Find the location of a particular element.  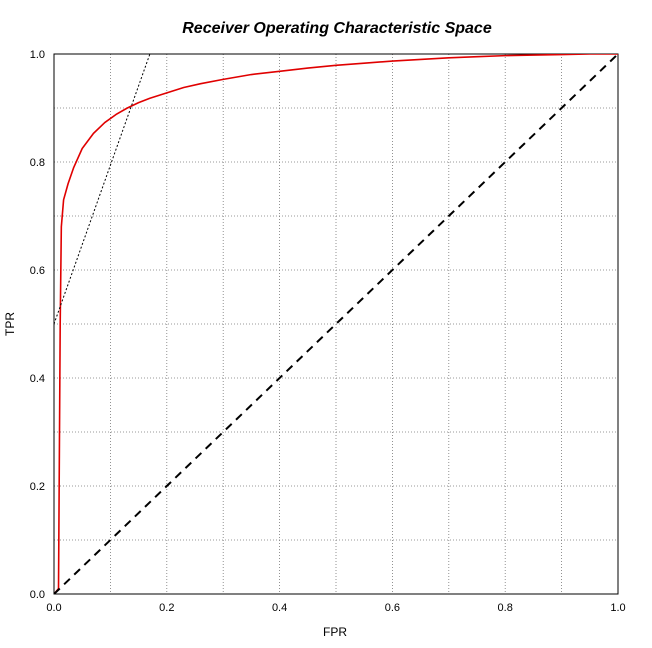

y-tick-label: 1.0 is located at coordinates (37, 55).